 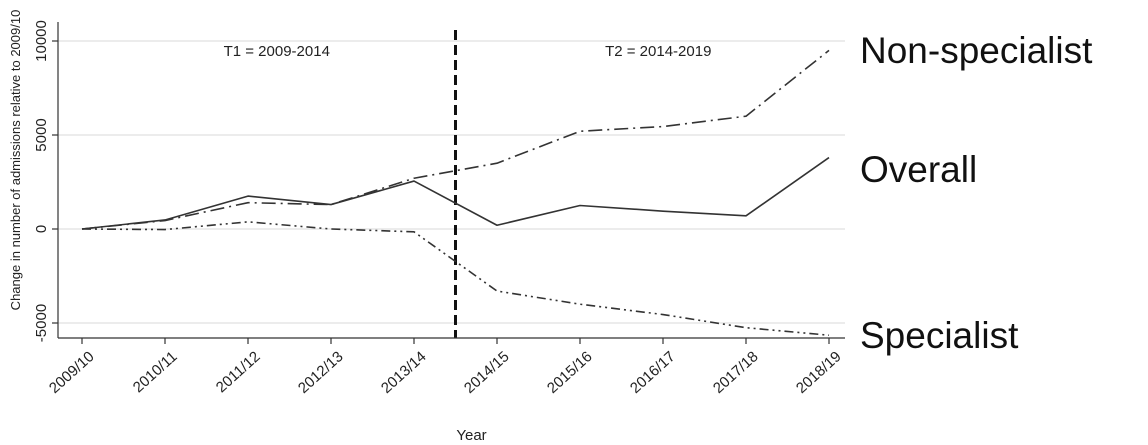 I want to click on period-label-t2: T2 = 2014-2019, so click(x=658, y=51).